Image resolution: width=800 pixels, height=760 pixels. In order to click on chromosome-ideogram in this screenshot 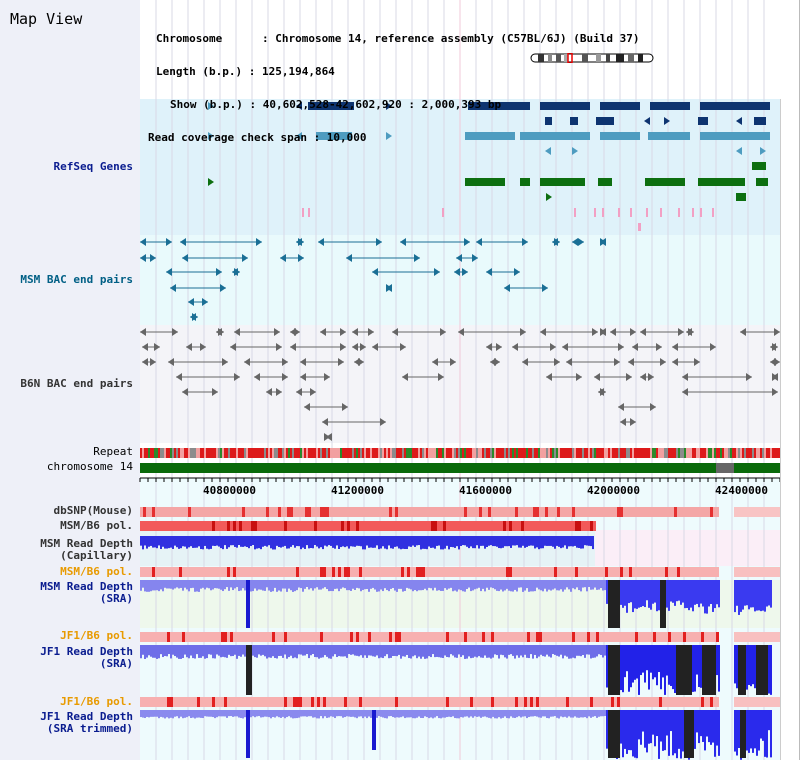, I will do `click(592, 58)`.